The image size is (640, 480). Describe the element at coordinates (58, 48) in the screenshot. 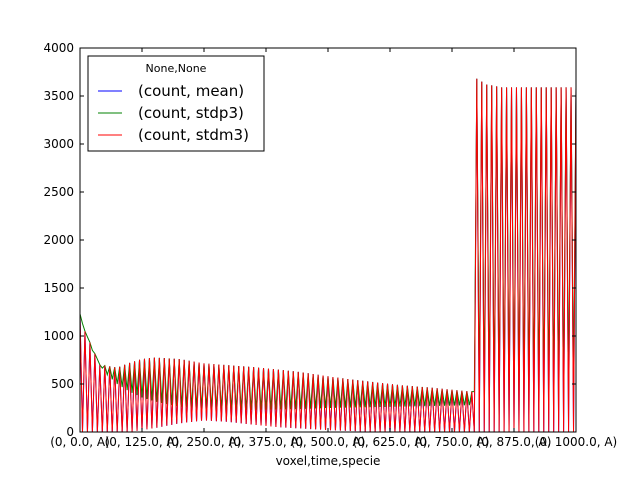

I see `y-tick-label: 4000` at that location.